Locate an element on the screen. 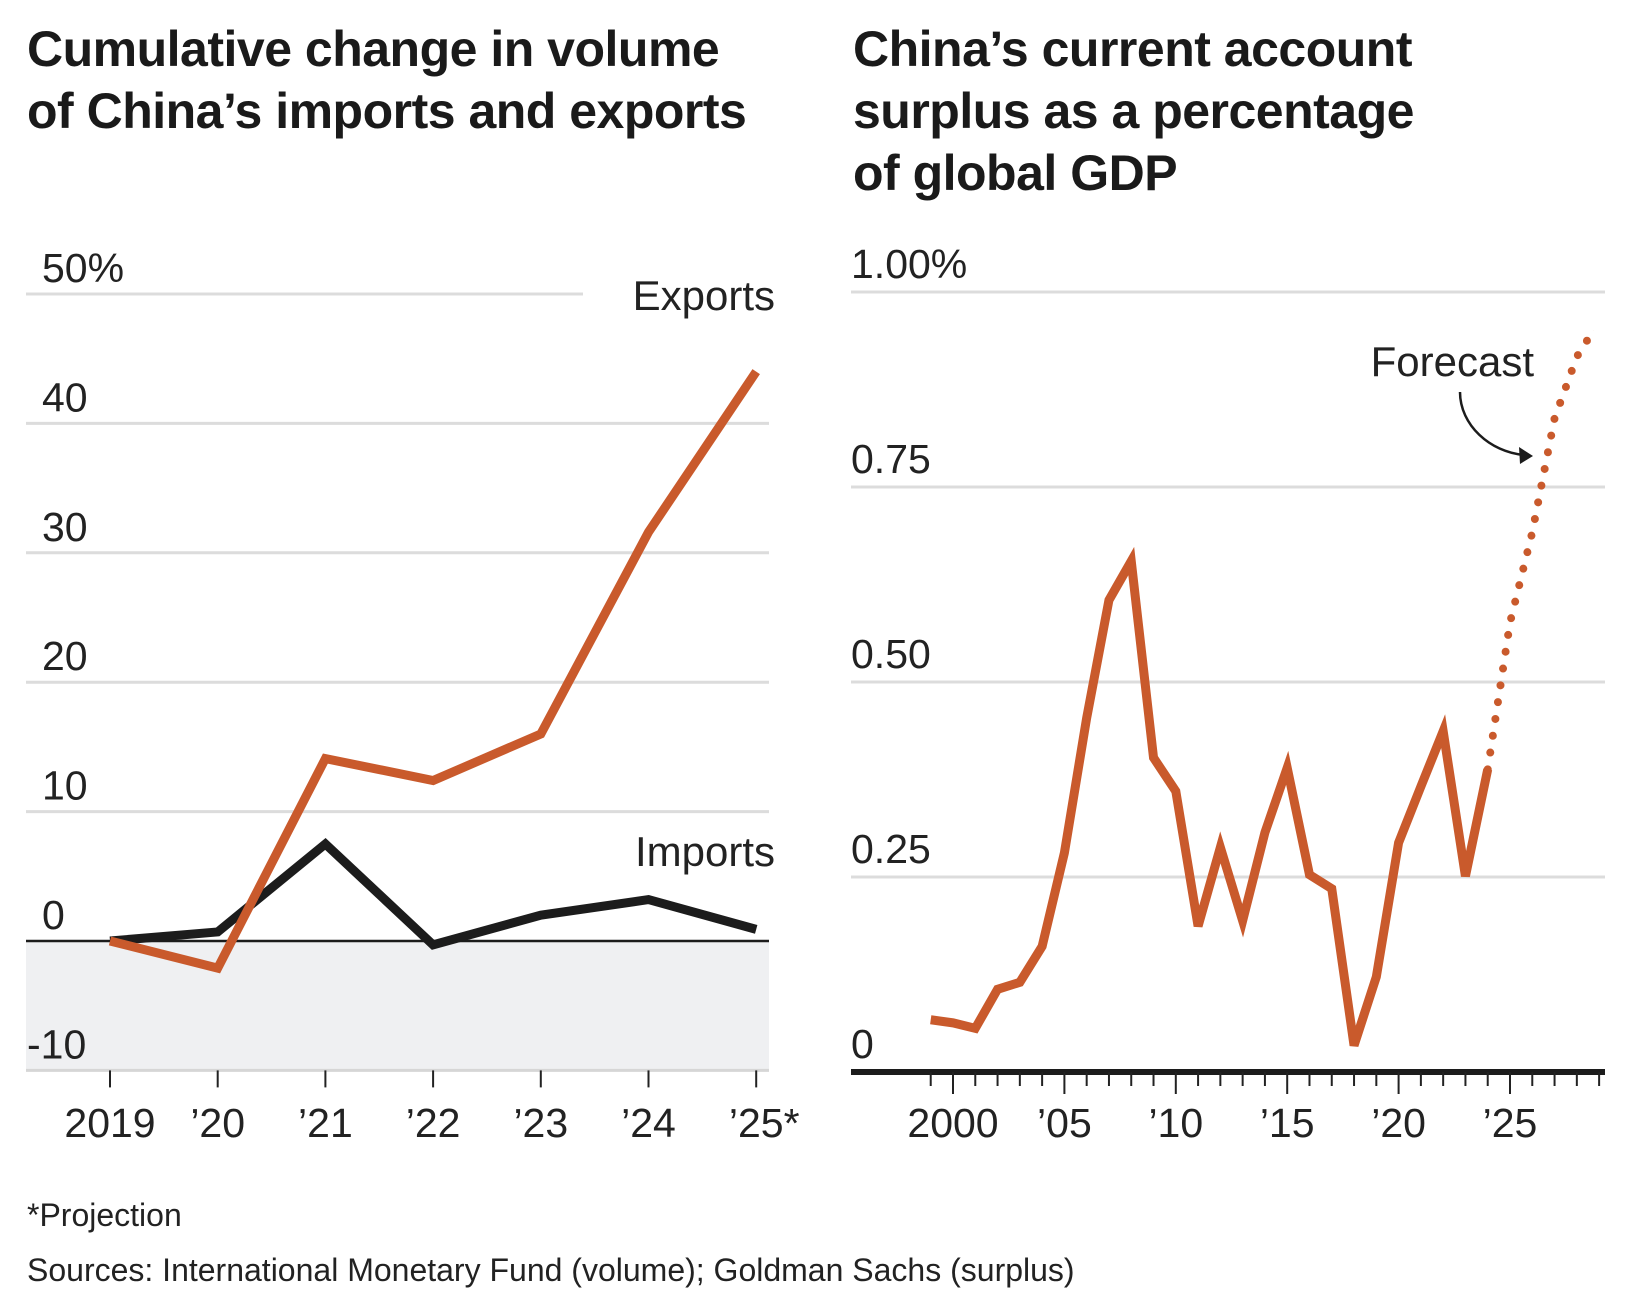 Image resolution: width=1652 pixels, height=1306 pixels. y-tick-label: -10 is located at coordinates (56, 1044).